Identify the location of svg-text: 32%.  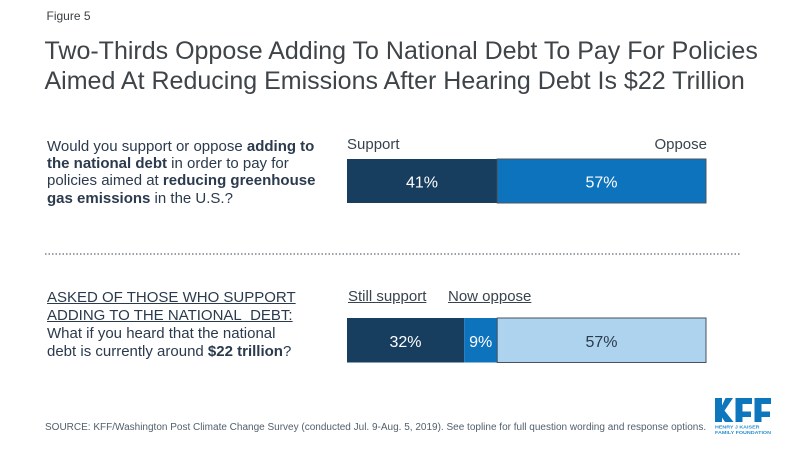
(405, 342).